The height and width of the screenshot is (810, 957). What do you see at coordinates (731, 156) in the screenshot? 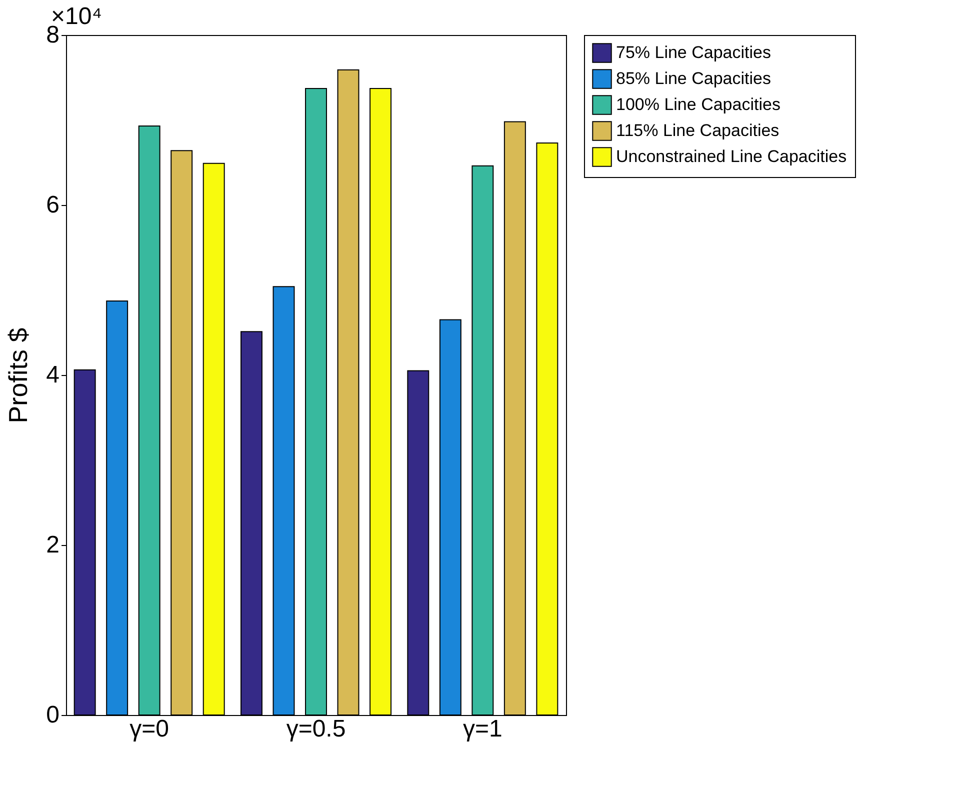
I see `legend-label: Unconstrained Line Capacities` at bounding box center [731, 156].